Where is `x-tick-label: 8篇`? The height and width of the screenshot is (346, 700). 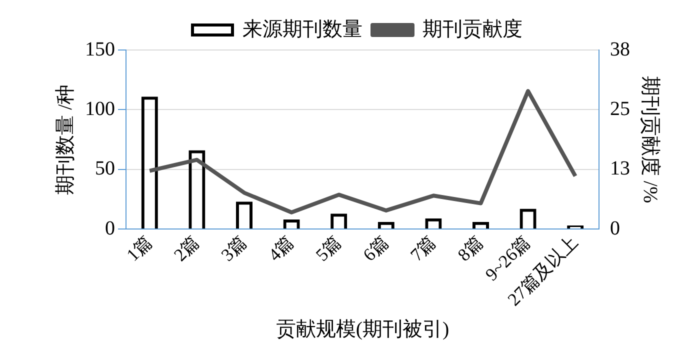
x-tick-label: 8篇 is located at coordinates (470, 248).